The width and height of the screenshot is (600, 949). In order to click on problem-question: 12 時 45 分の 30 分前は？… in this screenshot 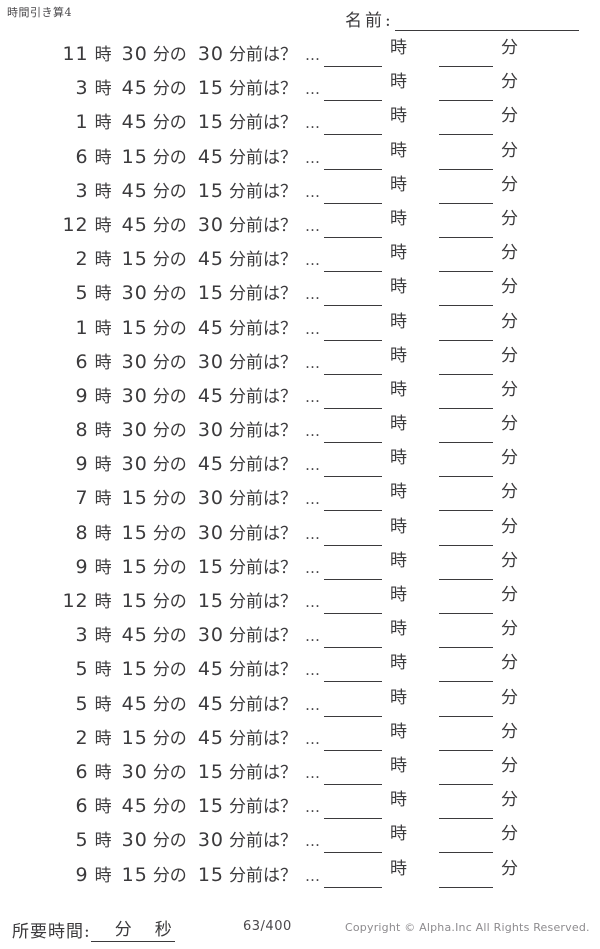, I will do `click(160, 224)`.